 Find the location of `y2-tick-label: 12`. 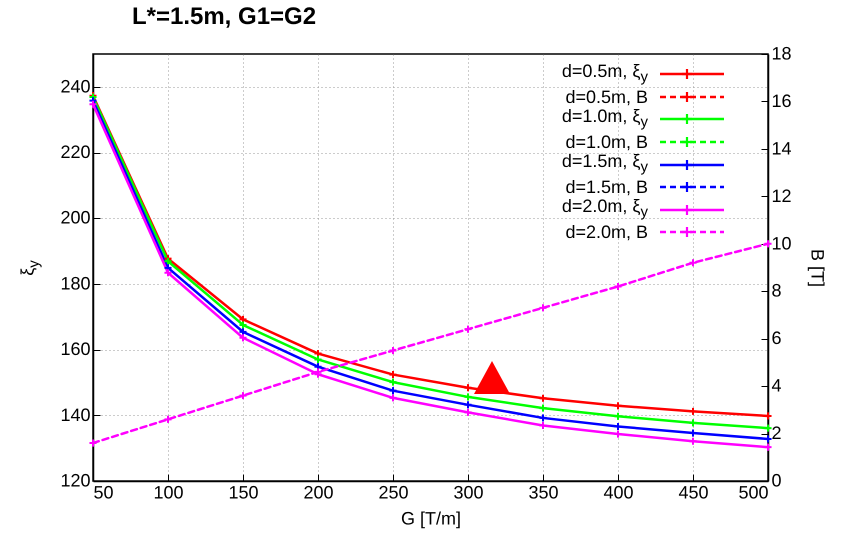

y2-tick-label: 12 is located at coordinates (782, 196).